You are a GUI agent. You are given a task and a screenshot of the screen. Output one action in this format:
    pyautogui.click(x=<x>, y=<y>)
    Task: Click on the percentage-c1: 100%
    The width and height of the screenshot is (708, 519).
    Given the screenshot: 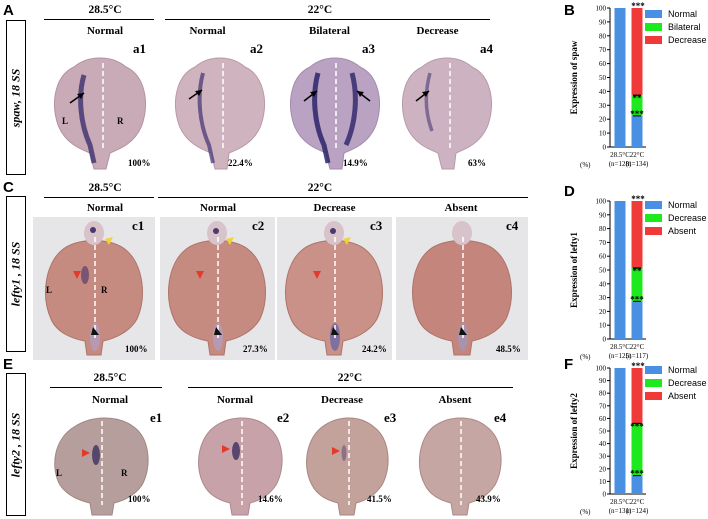 What is the action you would take?
    pyautogui.click(x=136, y=349)
    